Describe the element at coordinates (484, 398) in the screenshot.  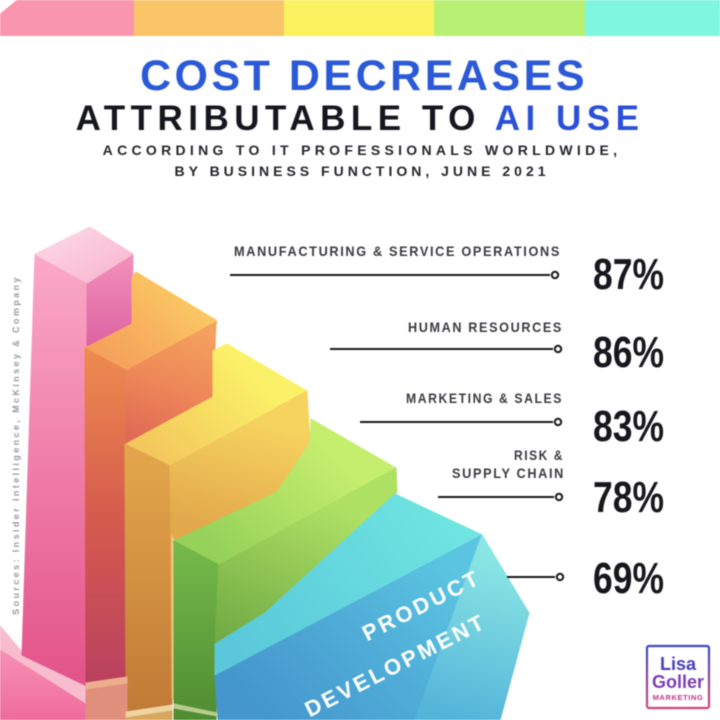
I see `svg-text: MARKETING & SALES` at that location.